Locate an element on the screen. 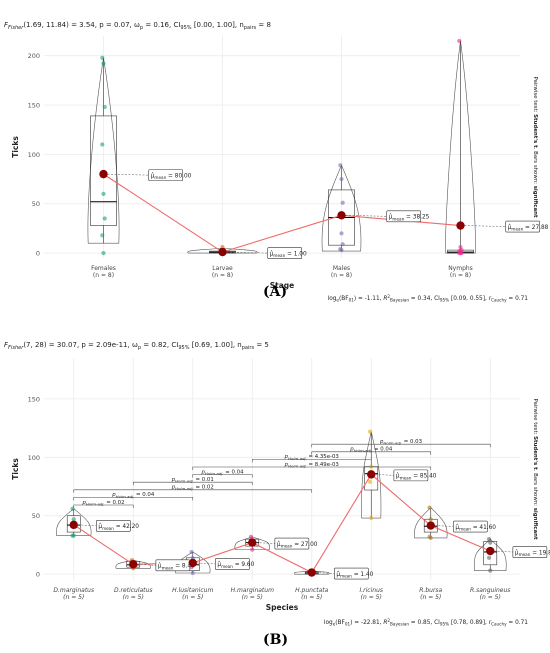 This screenshot has width=550, height=653. x-tick-label: Larvae is located at coordinates (222, 268).